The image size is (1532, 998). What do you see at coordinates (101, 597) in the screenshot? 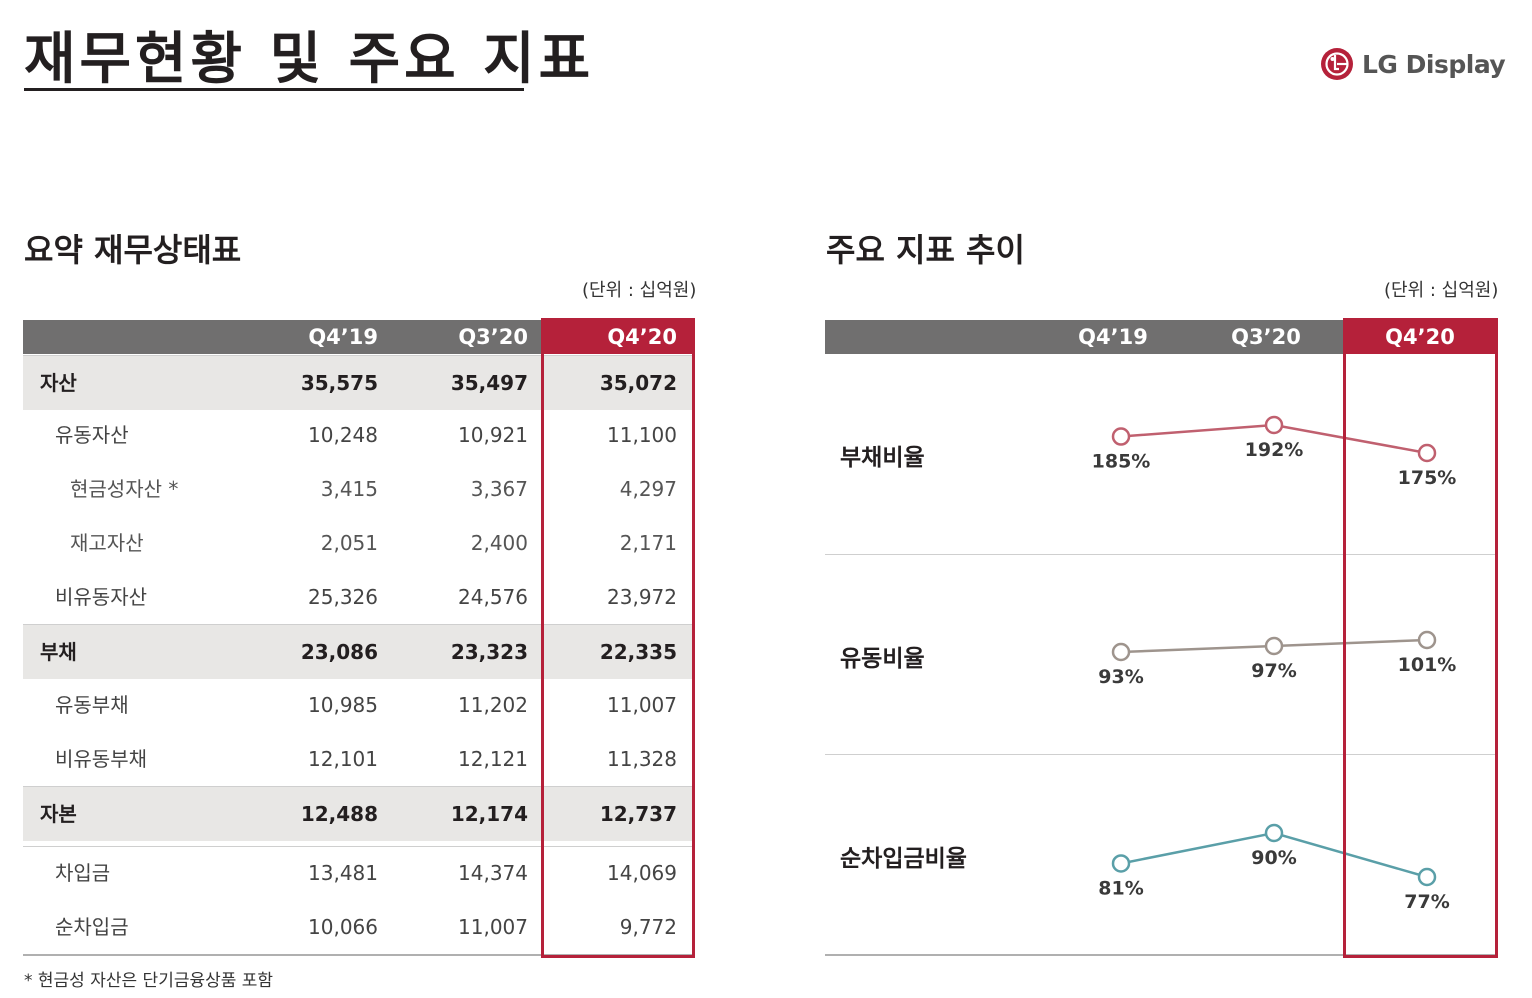
I see `row-label: 비유동자산` at bounding box center [101, 597].